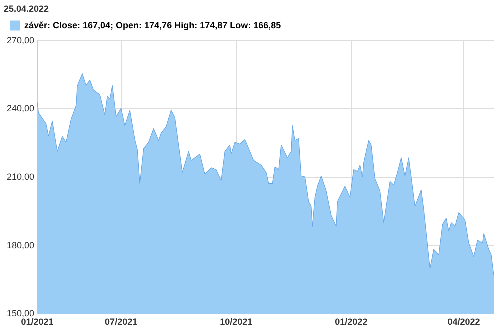 This screenshot has height=331, width=500. Describe the element at coordinates (236, 322) in the screenshot. I see `x-tick-label: 10/2021` at that location.